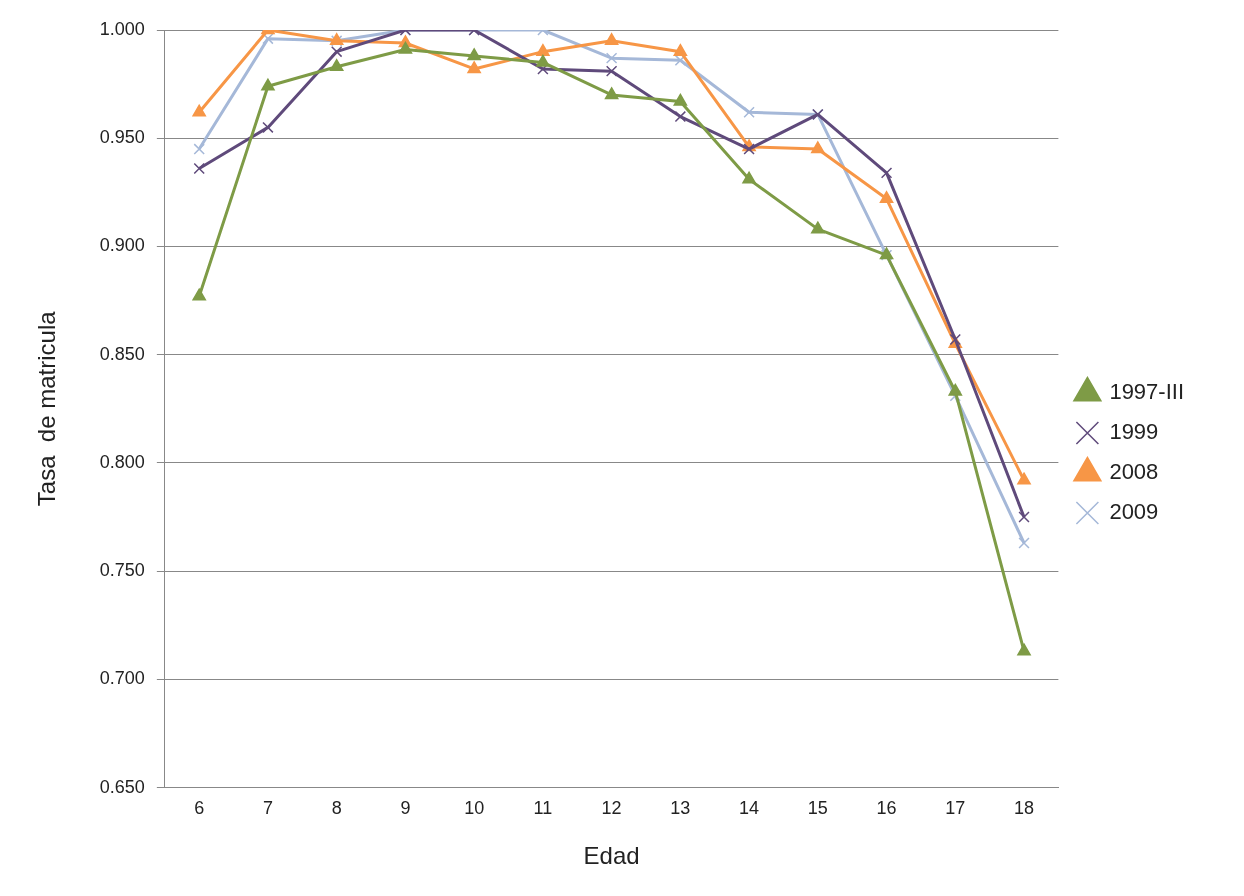  I want to click on y-tick-label: 0.850, so click(122, 353).